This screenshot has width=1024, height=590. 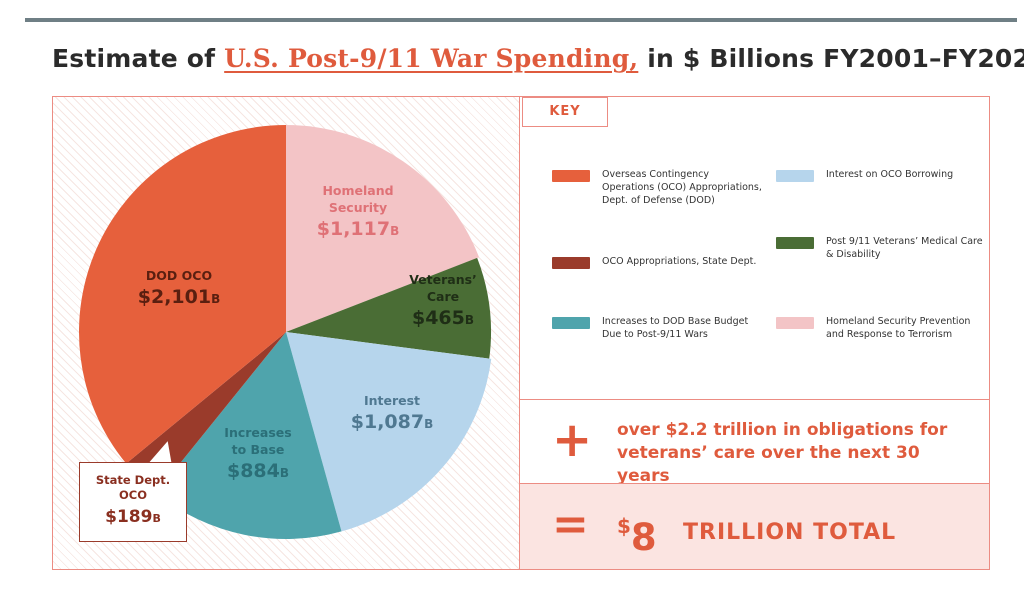 I want to click on state-dept-callout: State Dept. OCO $189B, so click(x=133, y=502).